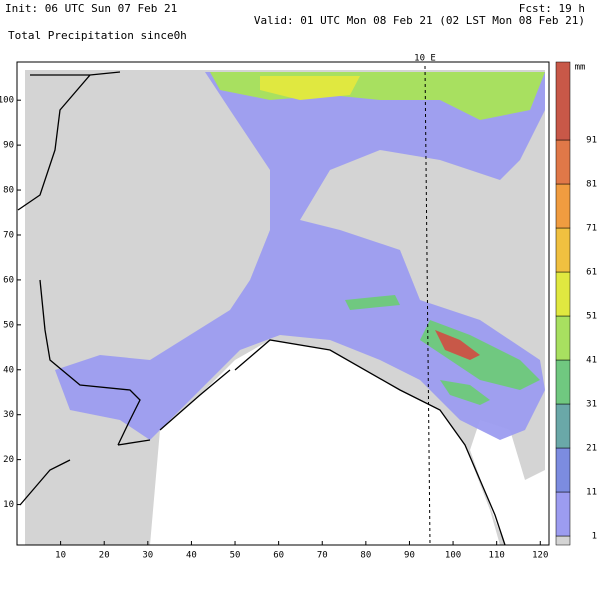 The width and height of the screenshot is (600, 600). What do you see at coordinates (278, 556) in the screenshot?
I see `x-tick-label: 60` at bounding box center [278, 556].